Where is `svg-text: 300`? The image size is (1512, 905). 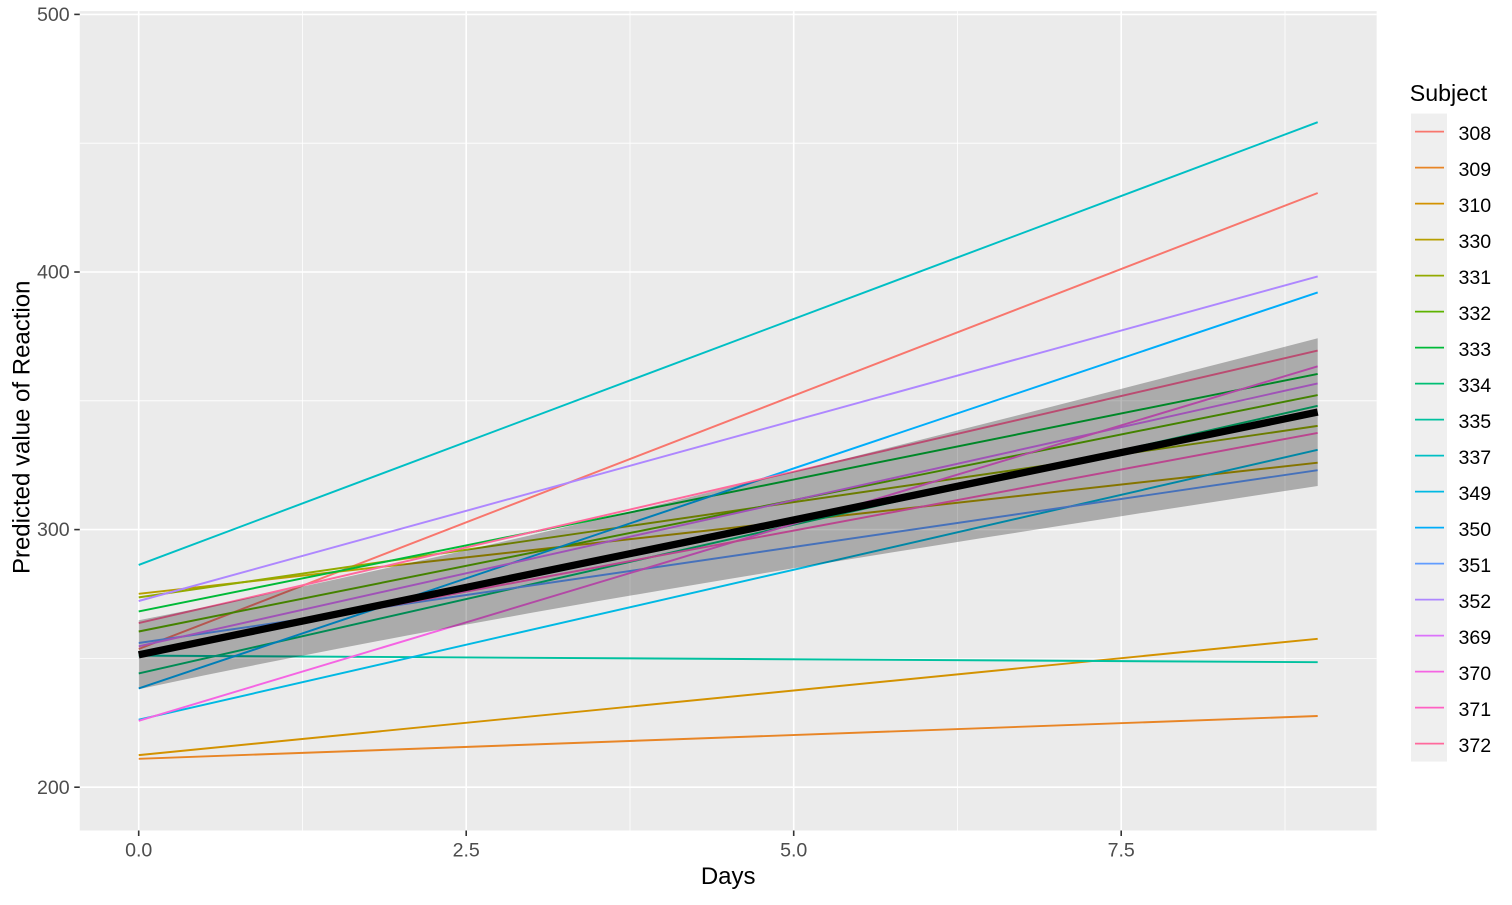
svg-text: 300 is located at coordinates (53, 530).